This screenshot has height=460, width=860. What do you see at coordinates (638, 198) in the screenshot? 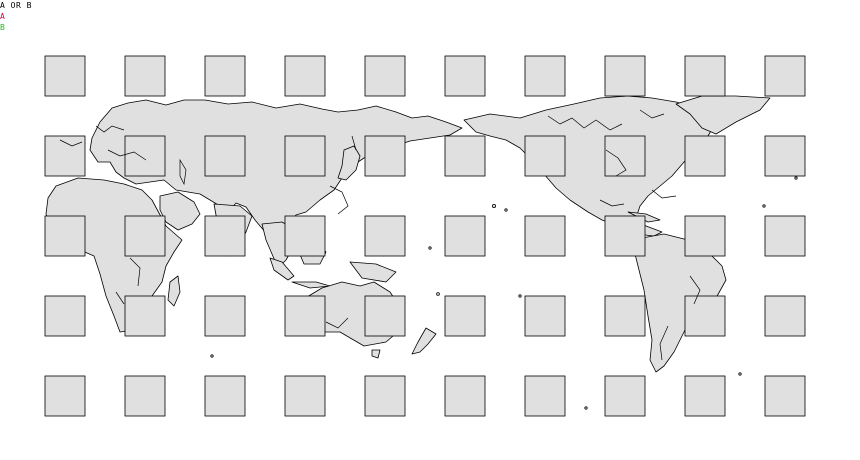
I see `coastline-usa` at bounding box center [638, 198].